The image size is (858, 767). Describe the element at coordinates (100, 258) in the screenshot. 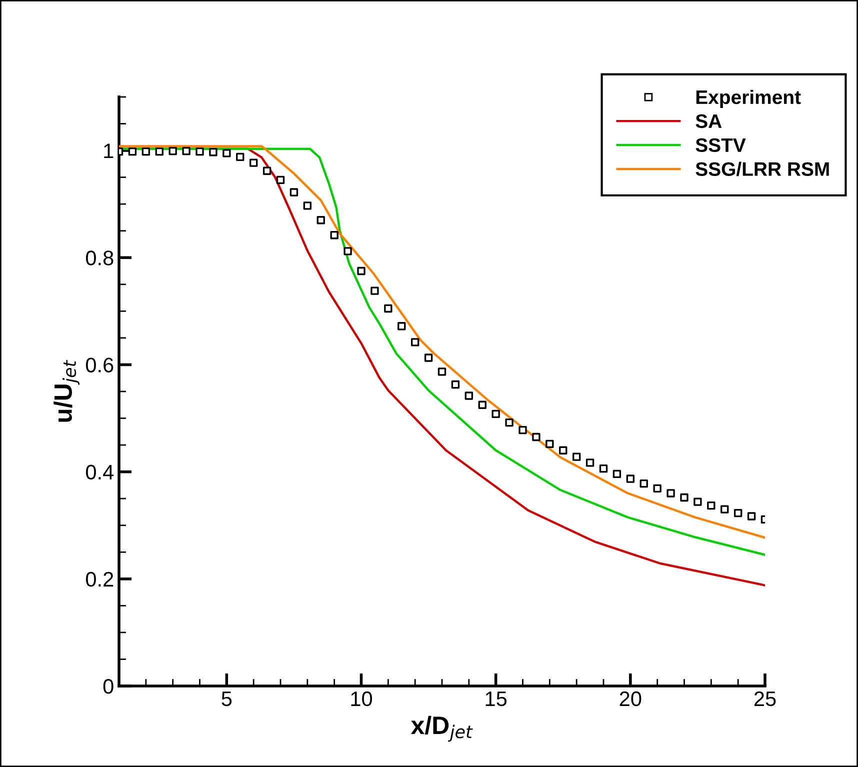

I see `y-tick-label: 0.8` at that location.